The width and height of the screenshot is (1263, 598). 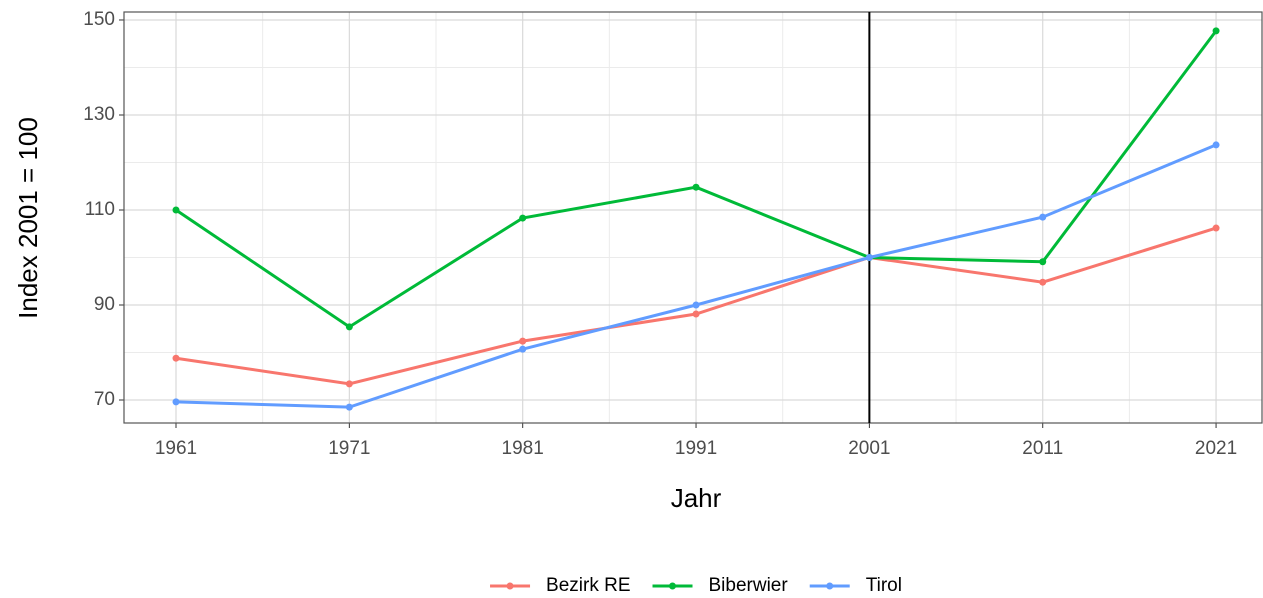 I want to click on x-tick-label: 1961, so click(x=176, y=448).